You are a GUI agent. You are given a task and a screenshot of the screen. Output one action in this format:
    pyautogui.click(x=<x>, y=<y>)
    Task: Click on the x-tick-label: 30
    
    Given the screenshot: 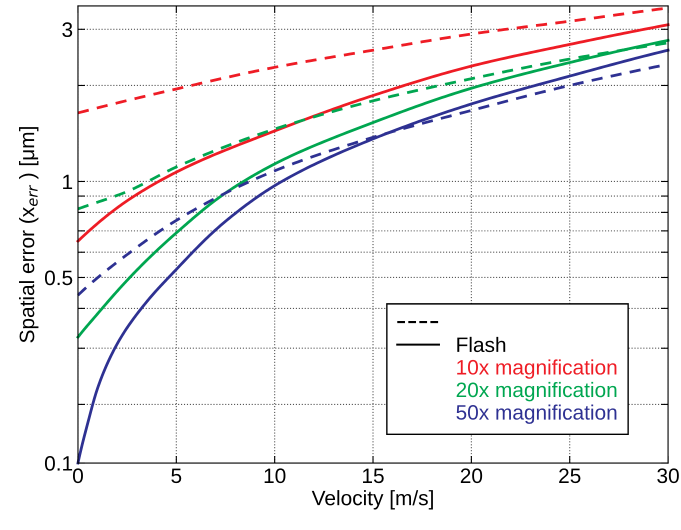 What is the action you would take?
    pyautogui.click(x=668, y=476)
    